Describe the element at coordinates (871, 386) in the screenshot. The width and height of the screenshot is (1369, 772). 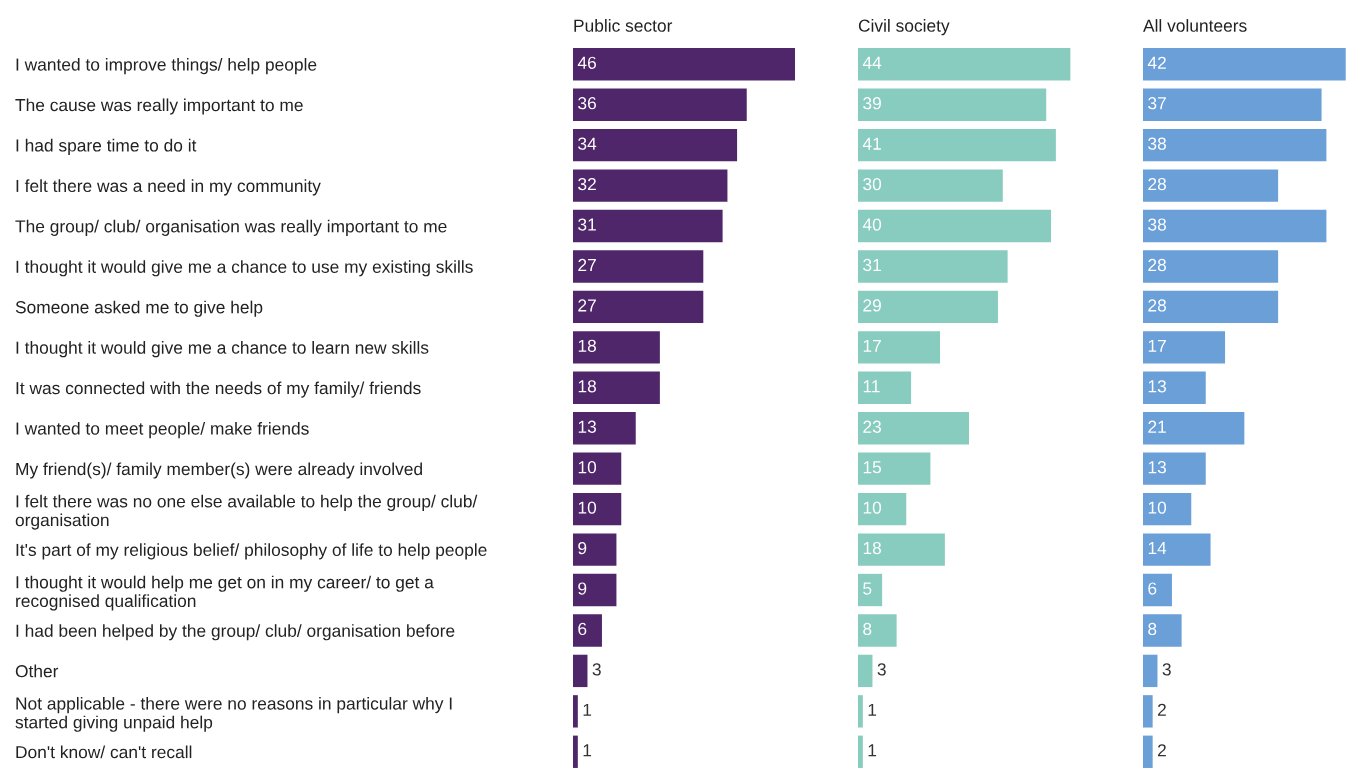
I see `data-label: 11` at that location.